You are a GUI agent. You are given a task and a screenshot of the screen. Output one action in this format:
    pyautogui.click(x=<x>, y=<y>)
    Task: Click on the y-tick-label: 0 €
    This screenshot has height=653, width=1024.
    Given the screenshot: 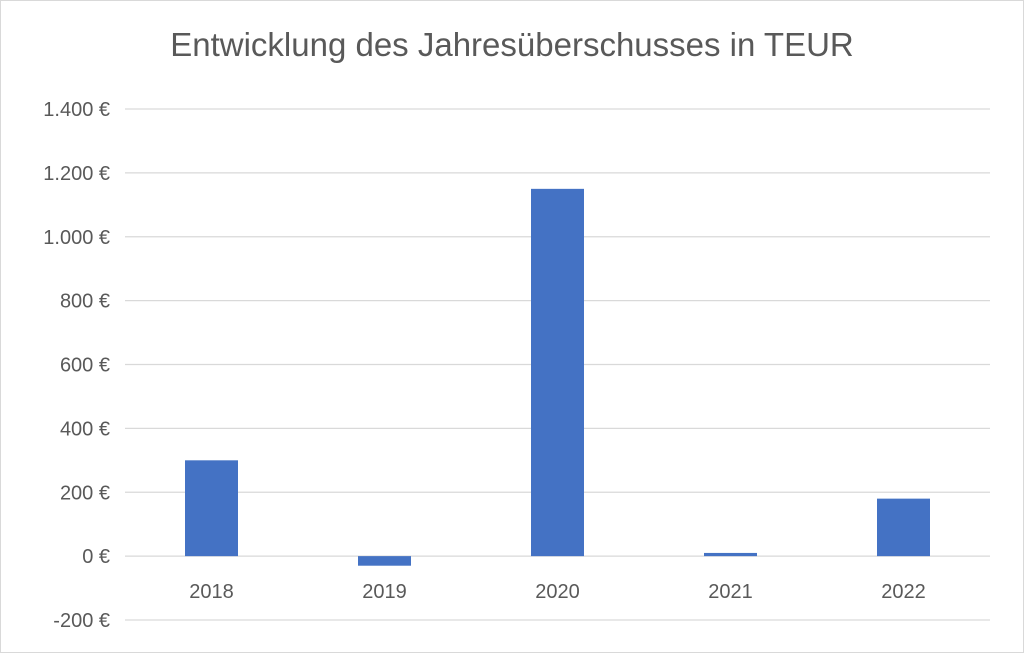 What is the action you would take?
    pyautogui.click(x=96, y=557)
    